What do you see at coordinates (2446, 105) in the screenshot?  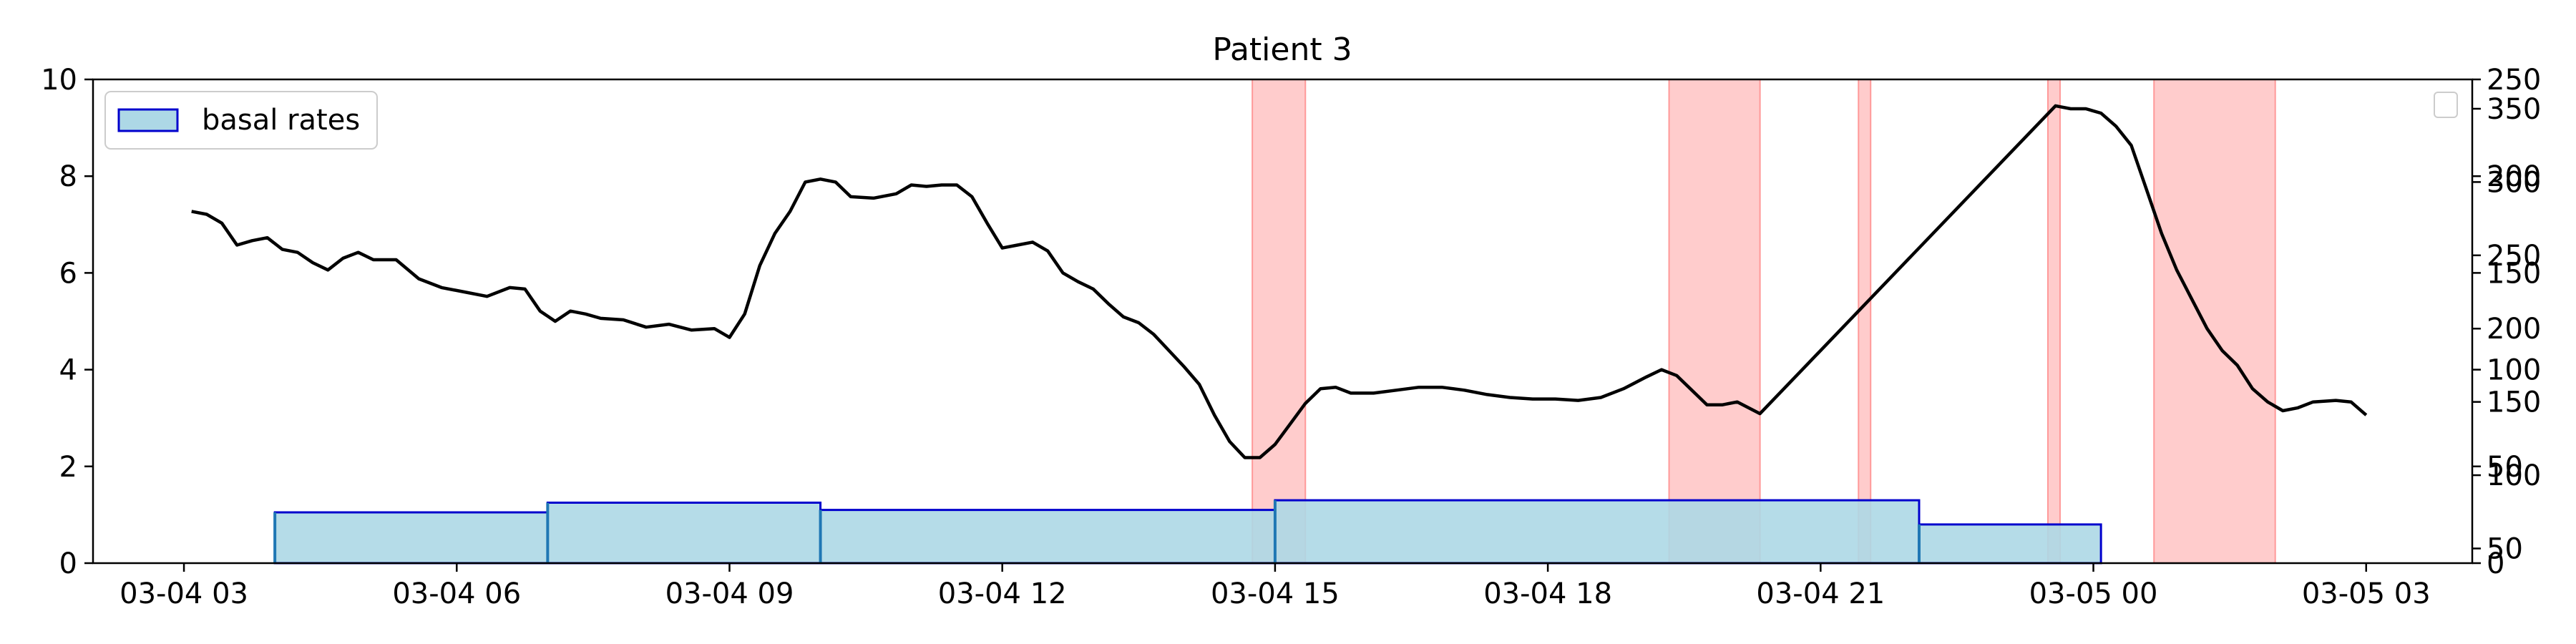 I see `empty-legend-box` at bounding box center [2446, 105].